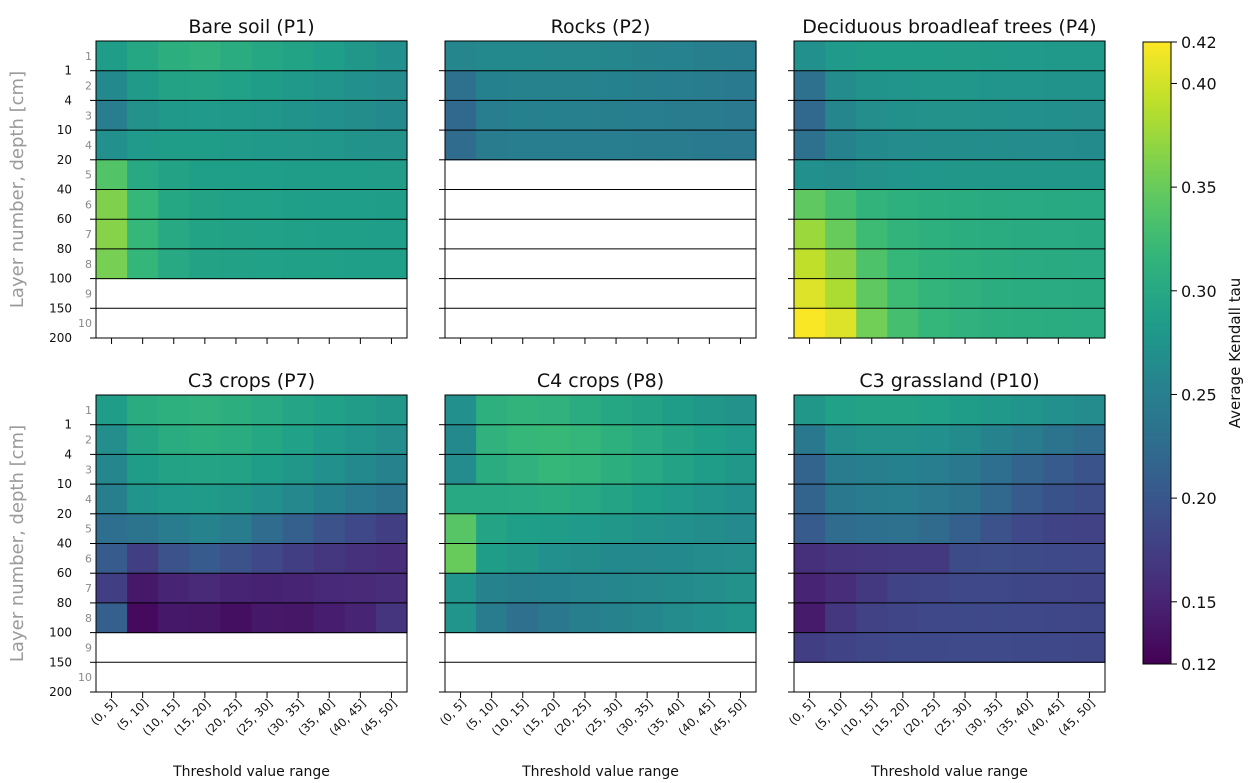 The image size is (1251, 783). I want to click on layer-number-label: 9, so click(88, 293).